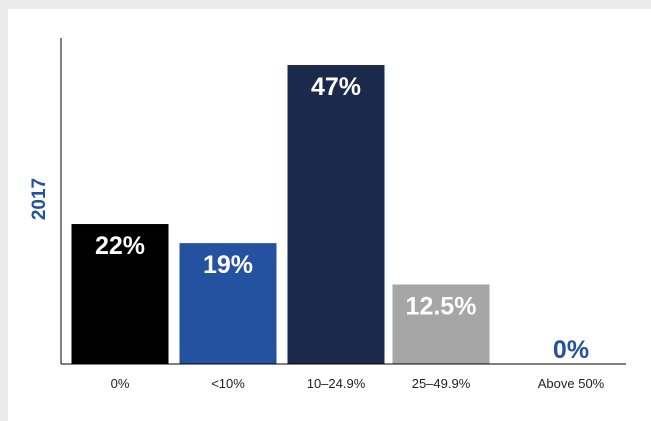  Describe the element at coordinates (228, 265) in the screenshot. I see `bar-value-label-1: 19%` at that location.